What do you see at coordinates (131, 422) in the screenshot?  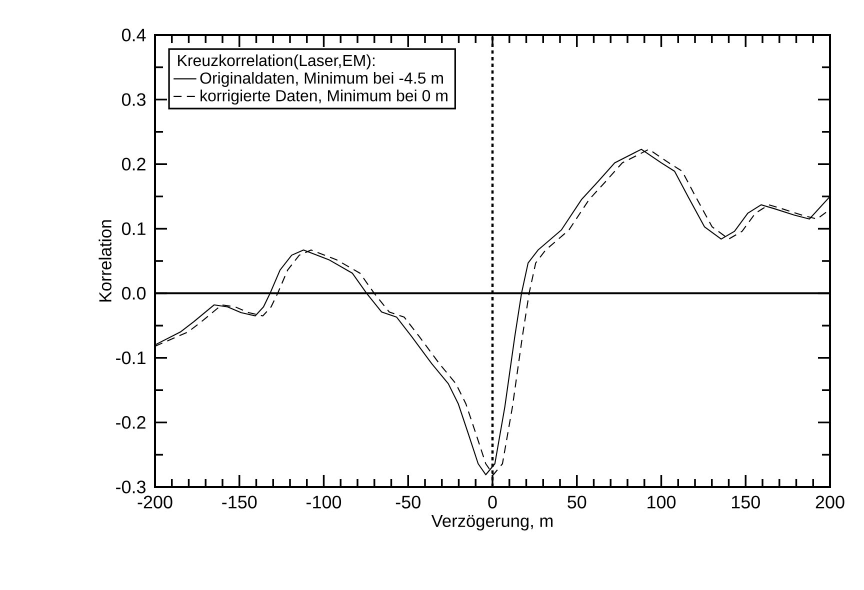 I see `y-tick-label: -0.2` at bounding box center [131, 422].